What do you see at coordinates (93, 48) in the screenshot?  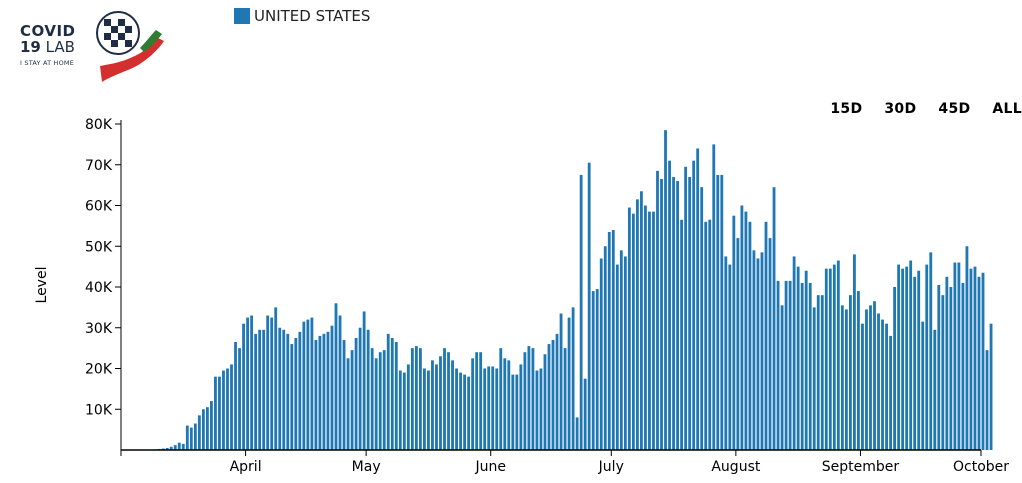 I see `covid19-lab-logo: COVID 19 LAB I STAY AT HOME` at bounding box center [93, 48].